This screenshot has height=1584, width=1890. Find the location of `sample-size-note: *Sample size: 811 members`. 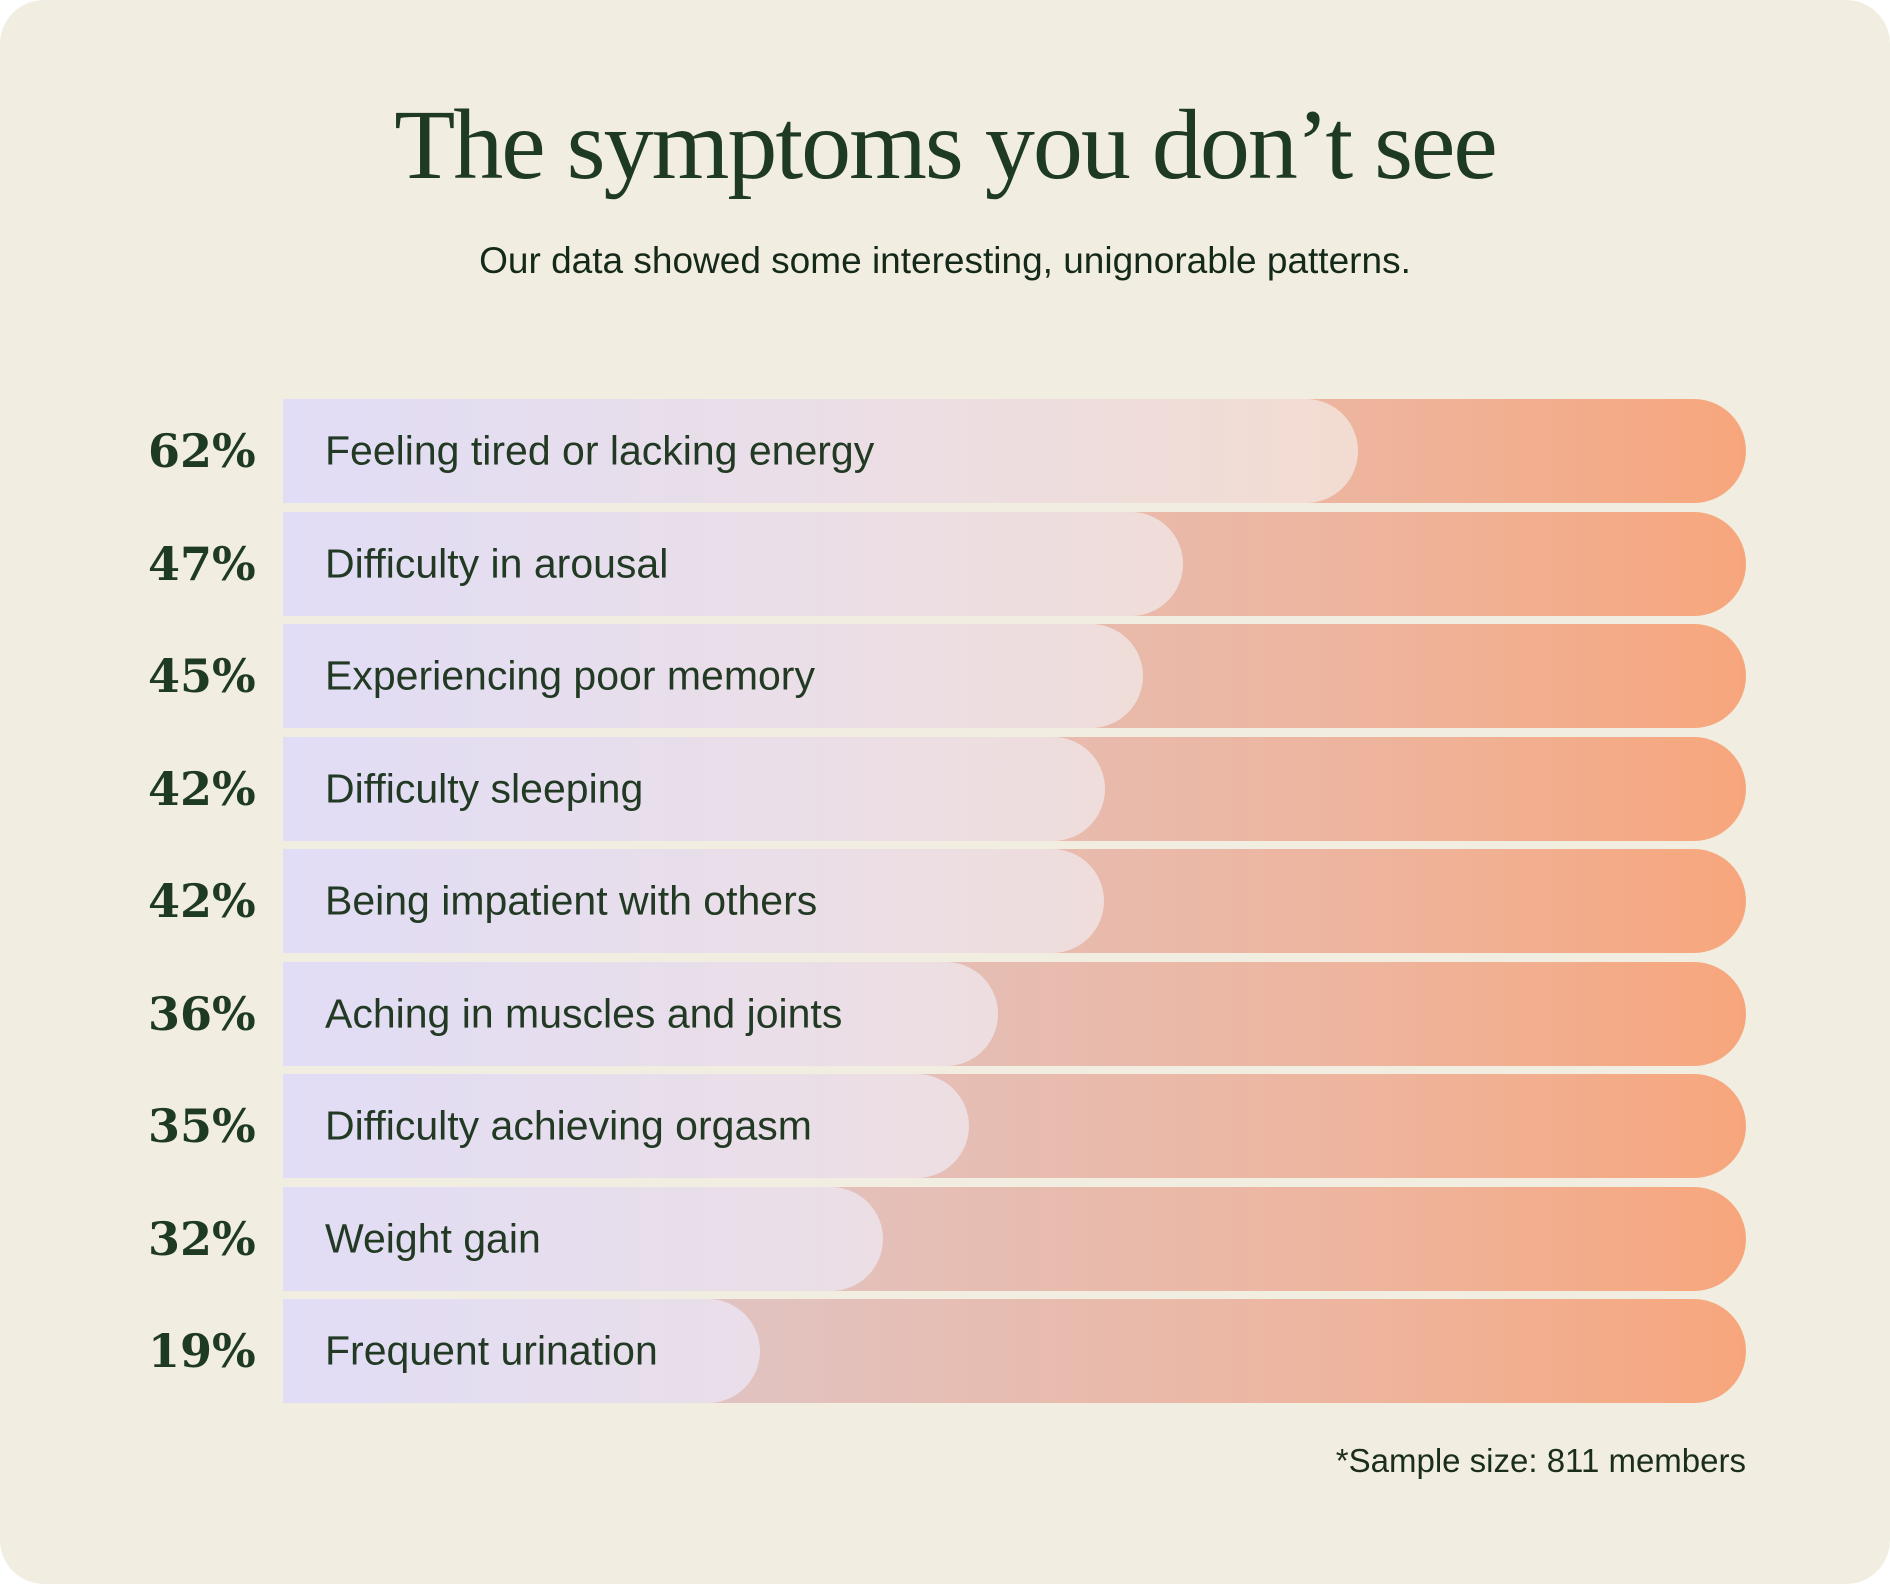

sample-size-note: *Sample size: 811 members is located at coordinates (1540, 1460).